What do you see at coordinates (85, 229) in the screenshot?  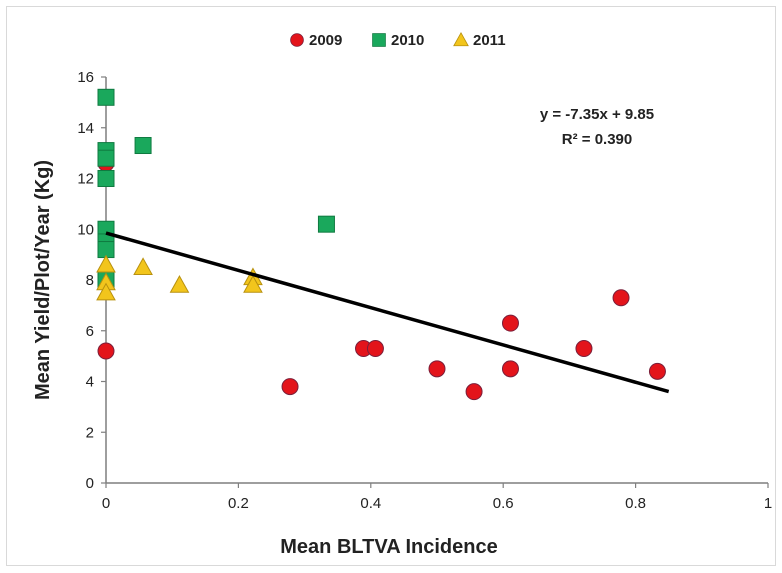 I see `y-tick-label: 10` at bounding box center [85, 229].